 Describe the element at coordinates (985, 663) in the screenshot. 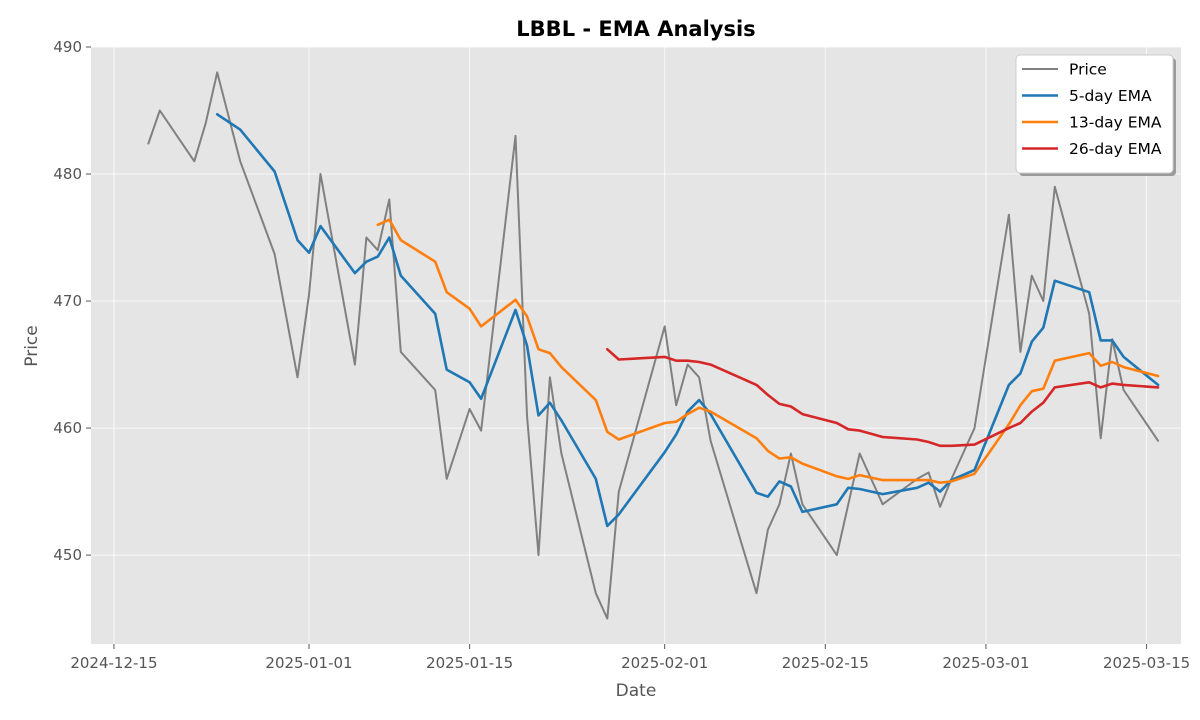

I see `x-tick-label: 2025-03-01` at that location.